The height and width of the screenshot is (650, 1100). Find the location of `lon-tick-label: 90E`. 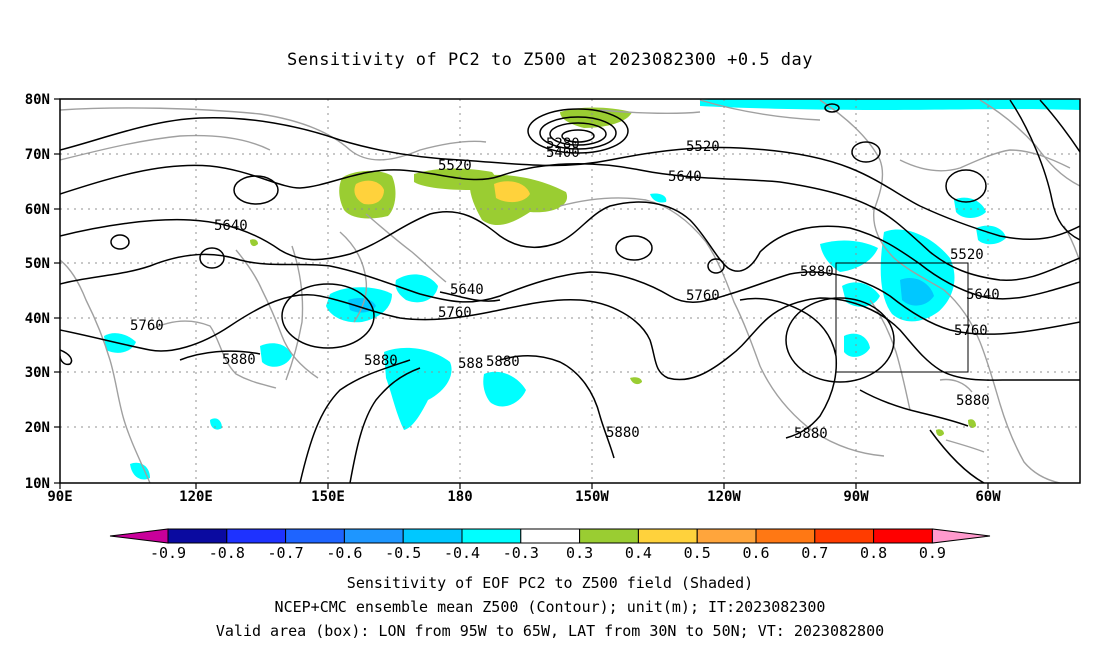

lon-tick-label: 90E is located at coordinates (59, 497).